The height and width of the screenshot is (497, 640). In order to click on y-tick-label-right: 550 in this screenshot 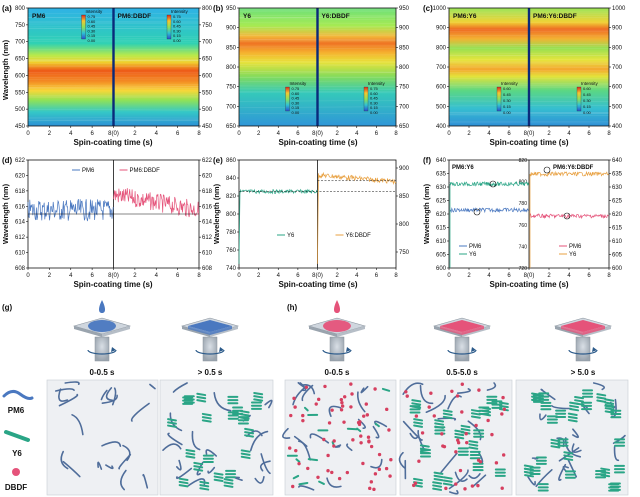, I will do `click(207, 93)`.